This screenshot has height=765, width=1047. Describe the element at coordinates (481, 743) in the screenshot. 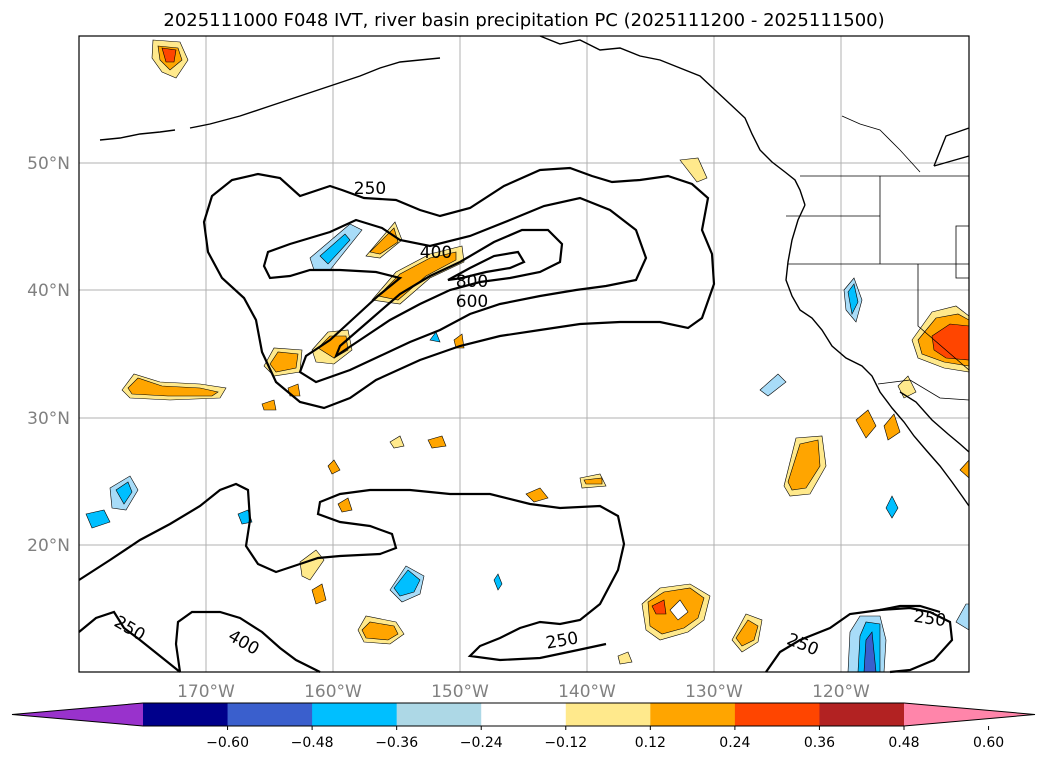

I see `colorbar-tick-label: −0.24` at that location.